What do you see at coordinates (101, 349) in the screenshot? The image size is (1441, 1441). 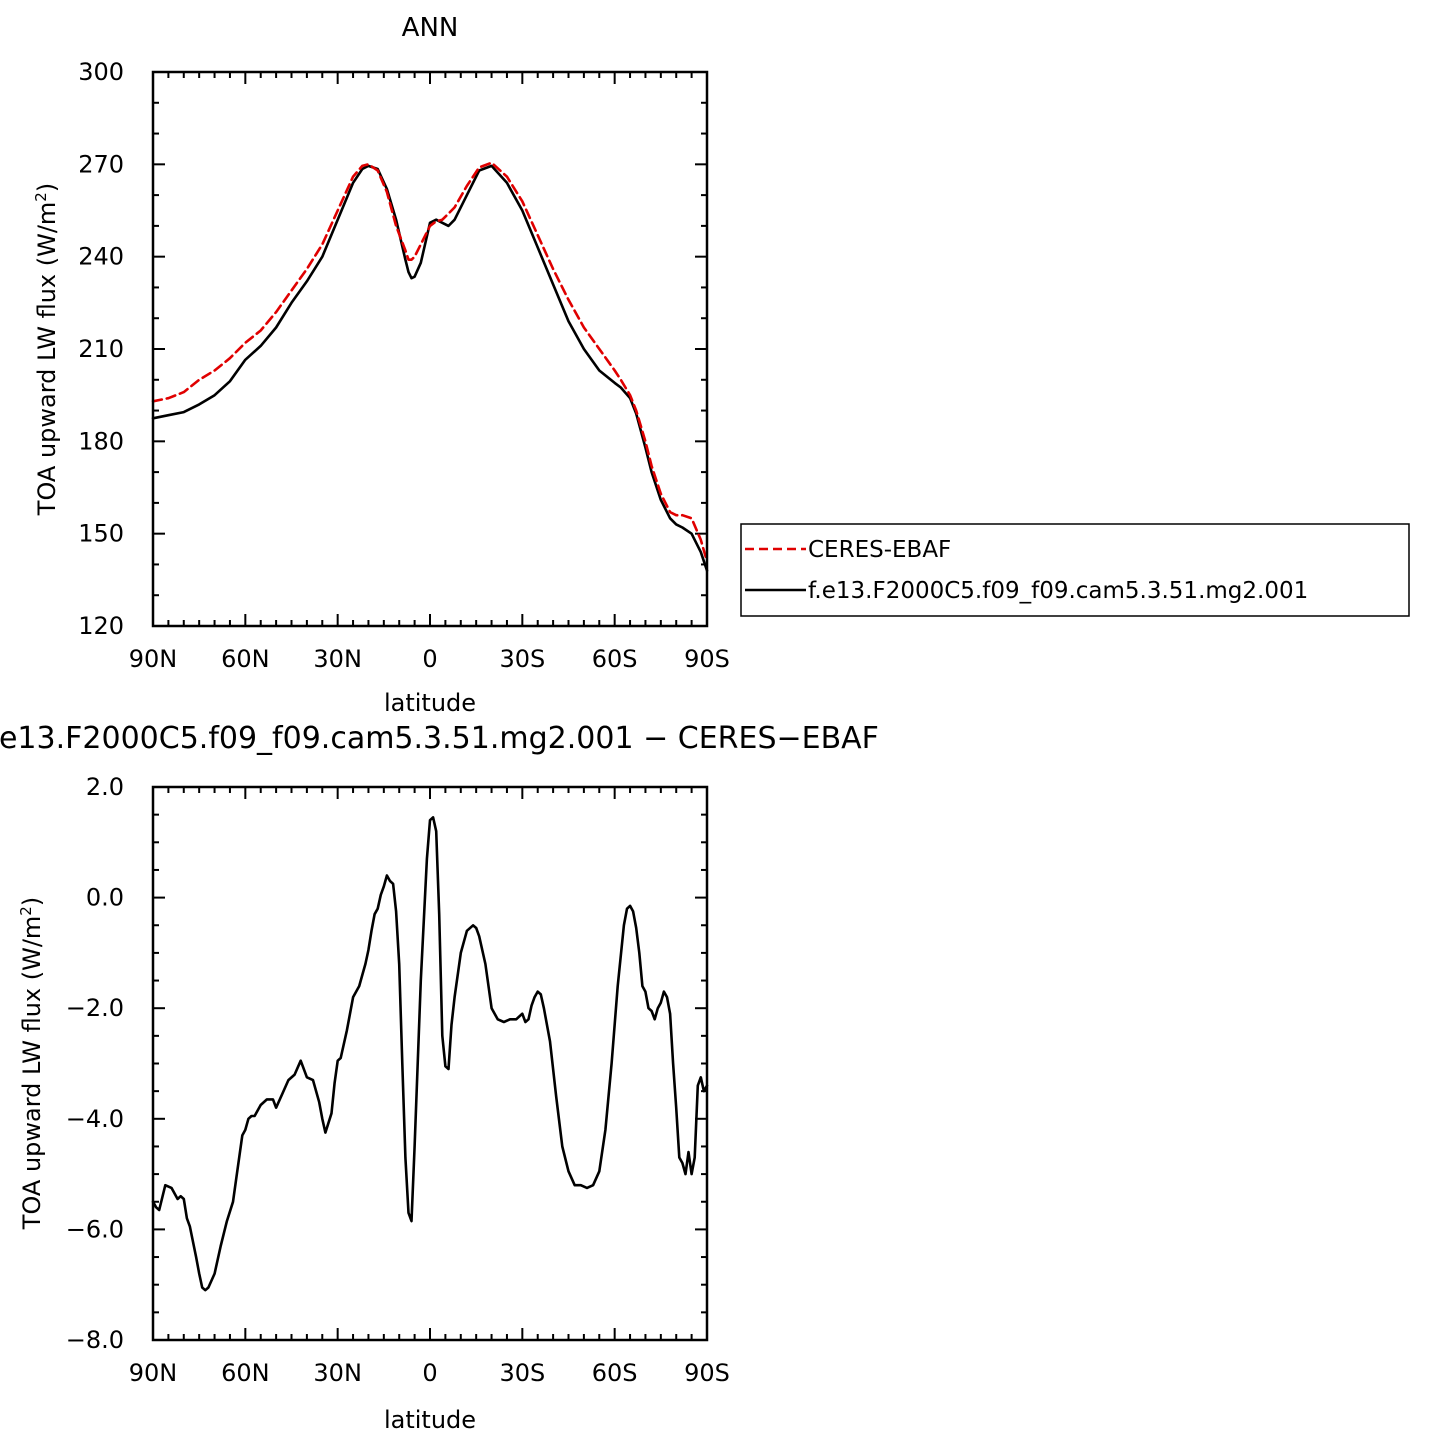 I see `top-y-tick-label: 210` at bounding box center [101, 349].